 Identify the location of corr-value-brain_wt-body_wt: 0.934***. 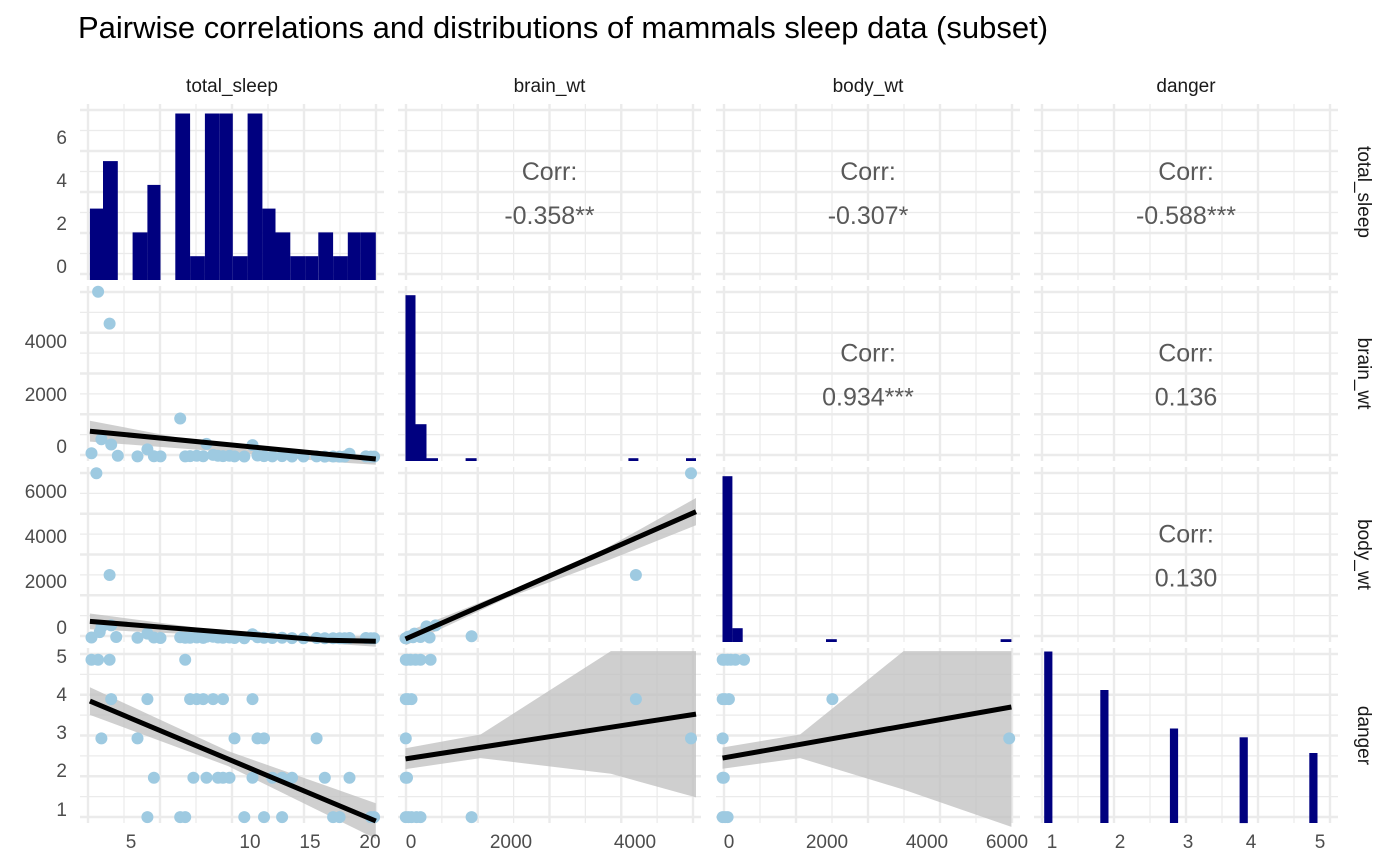
(868, 398).